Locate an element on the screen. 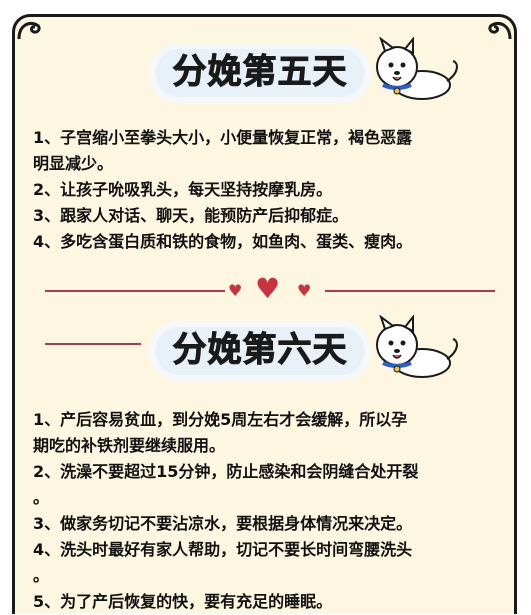 The height and width of the screenshot is (615, 531). section2-header: 分娩第六天 is located at coordinates (264, 350).